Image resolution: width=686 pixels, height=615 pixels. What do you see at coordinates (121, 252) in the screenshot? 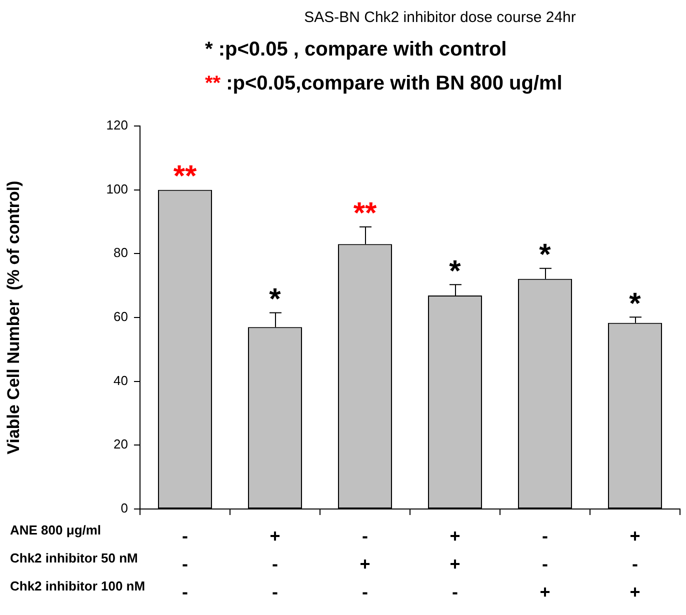
I see `y-tick-label: 80` at bounding box center [121, 252].